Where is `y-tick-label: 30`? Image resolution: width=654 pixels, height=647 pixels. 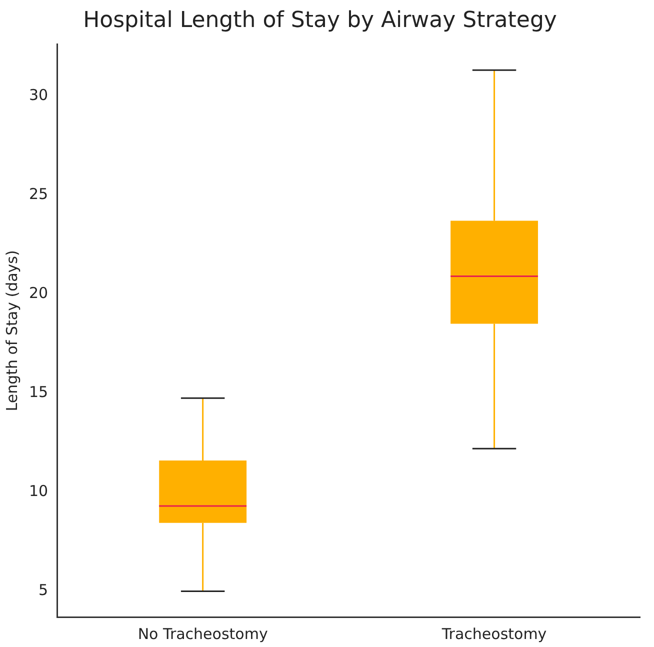
y-tick-label: 30 is located at coordinates (38, 95).